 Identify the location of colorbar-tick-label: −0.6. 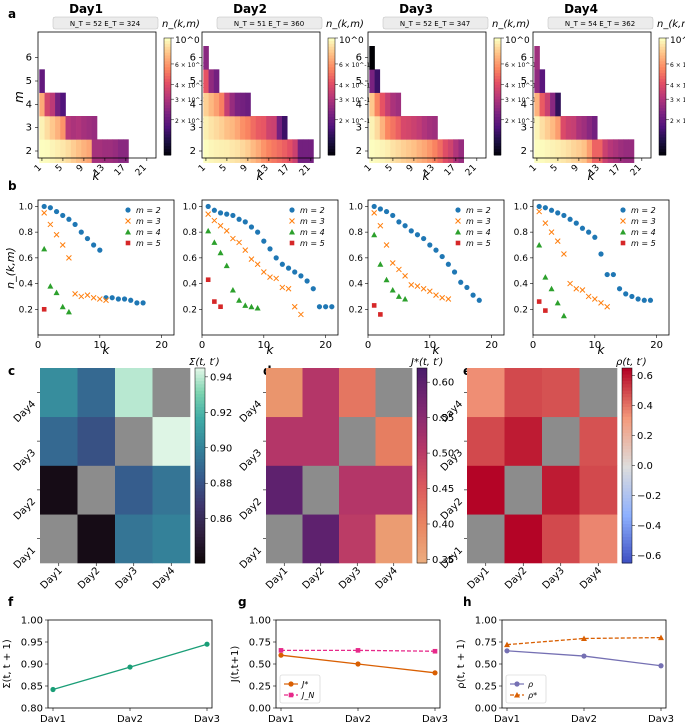
(649, 556).